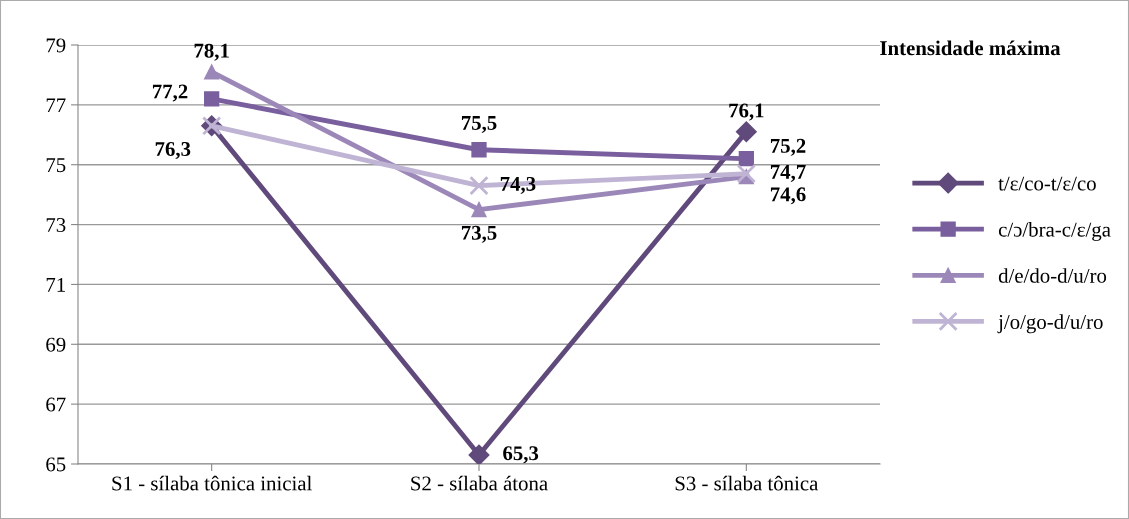 This screenshot has height=519, width=1129. What do you see at coordinates (56, 464) in the screenshot?
I see `y-tick-label: 65` at bounding box center [56, 464].